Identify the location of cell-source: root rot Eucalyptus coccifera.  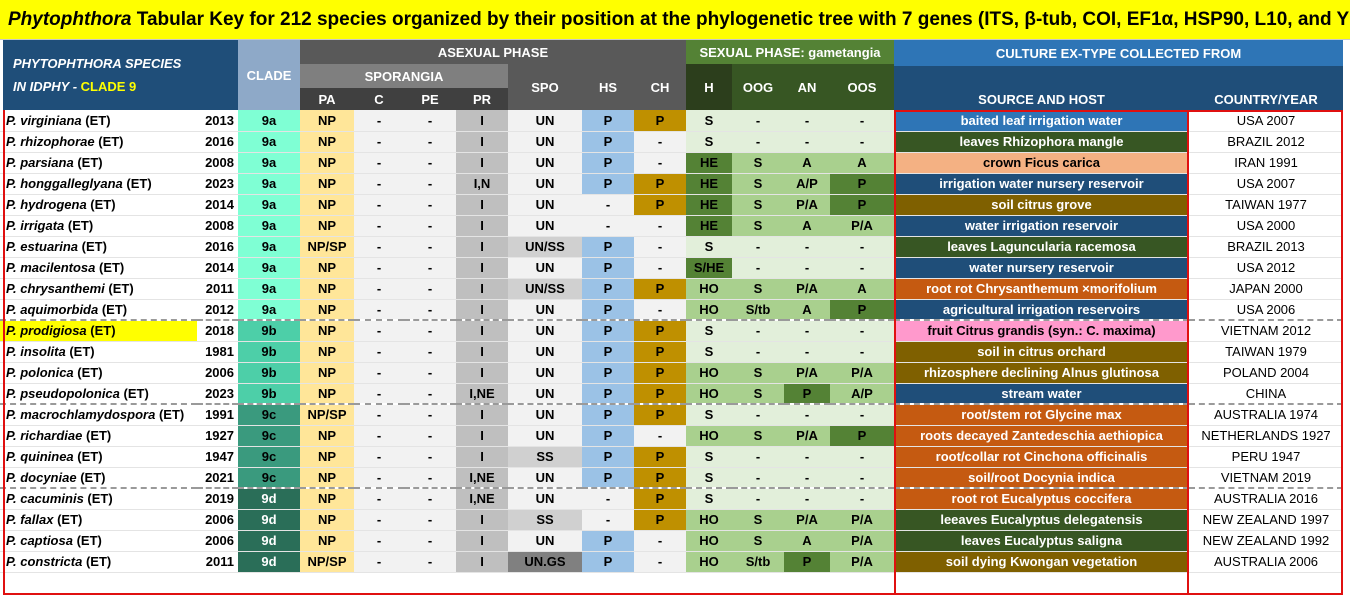
(1041, 498).